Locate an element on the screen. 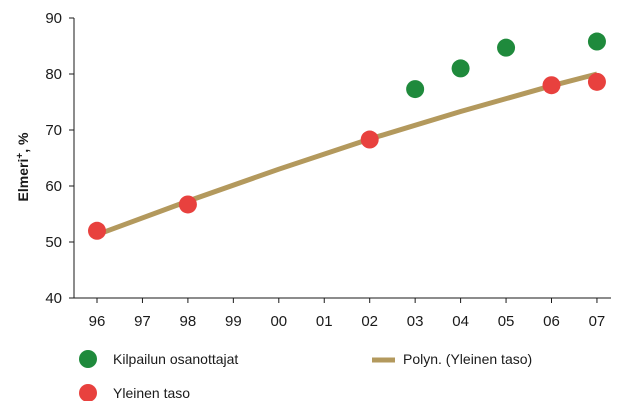  y-tick-label: 80 is located at coordinates (53, 74).